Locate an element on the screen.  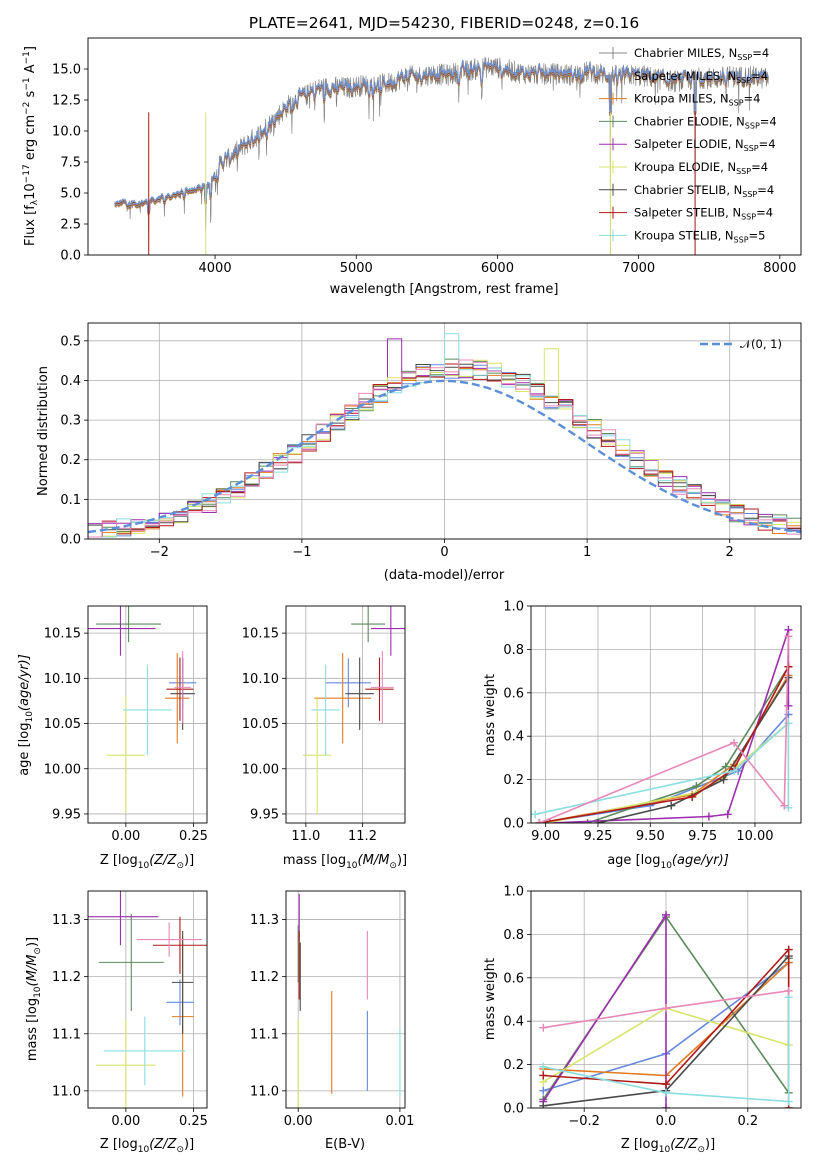
legend-label: Kroupa ELODIE, NSSP=4 is located at coordinates (701, 168).